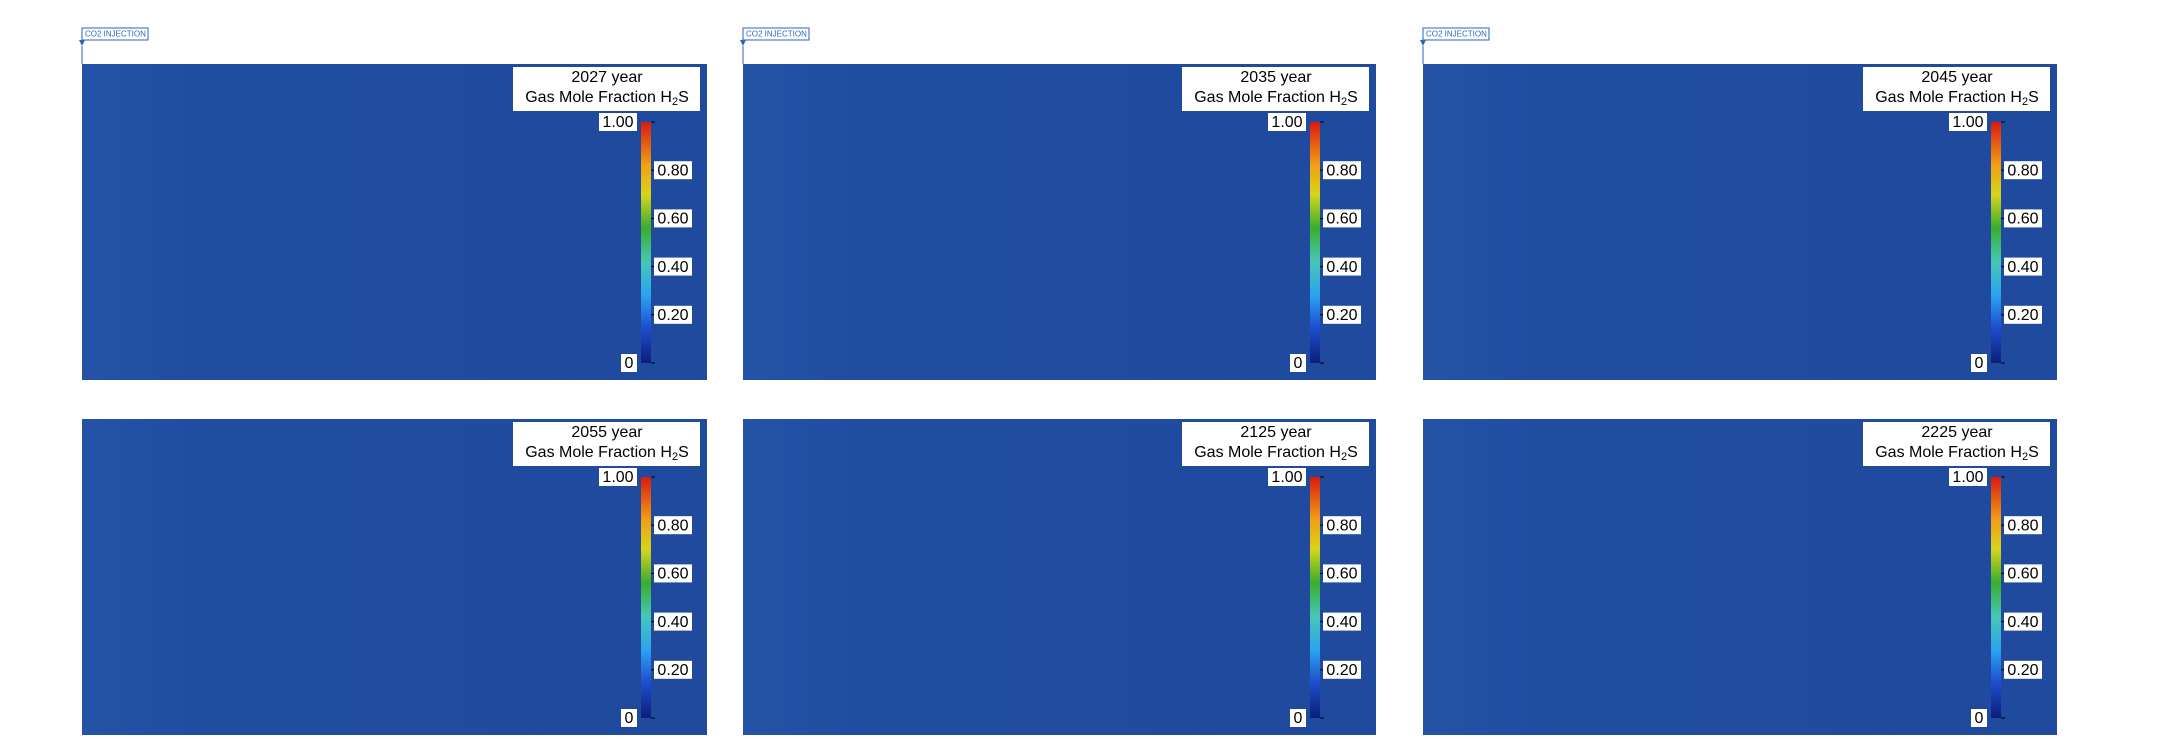 This screenshot has width=2159, height=750. I want to click on legend-year: 2225 year, so click(1957, 432).